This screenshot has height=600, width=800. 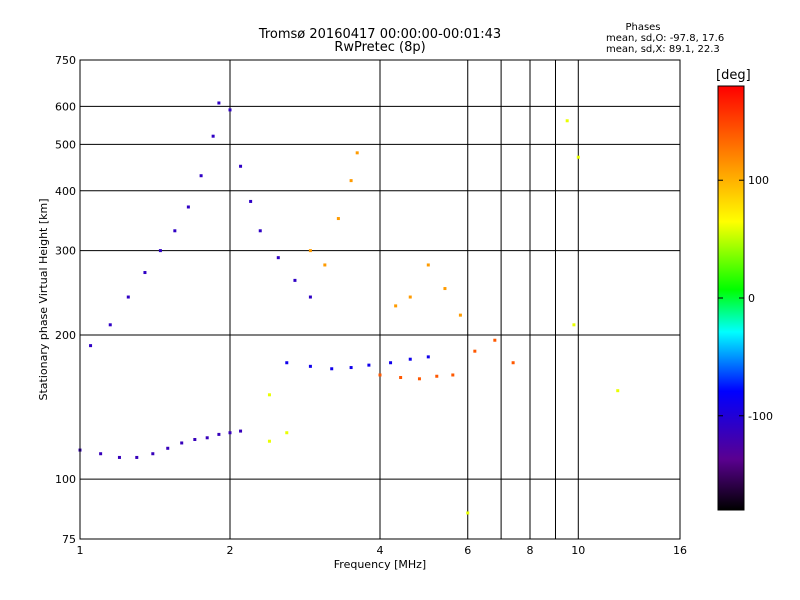 What do you see at coordinates (665, 38) in the screenshot?
I see `legend-o-stats: mean, sd,O: -97.8, 17.6` at bounding box center [665, 38].